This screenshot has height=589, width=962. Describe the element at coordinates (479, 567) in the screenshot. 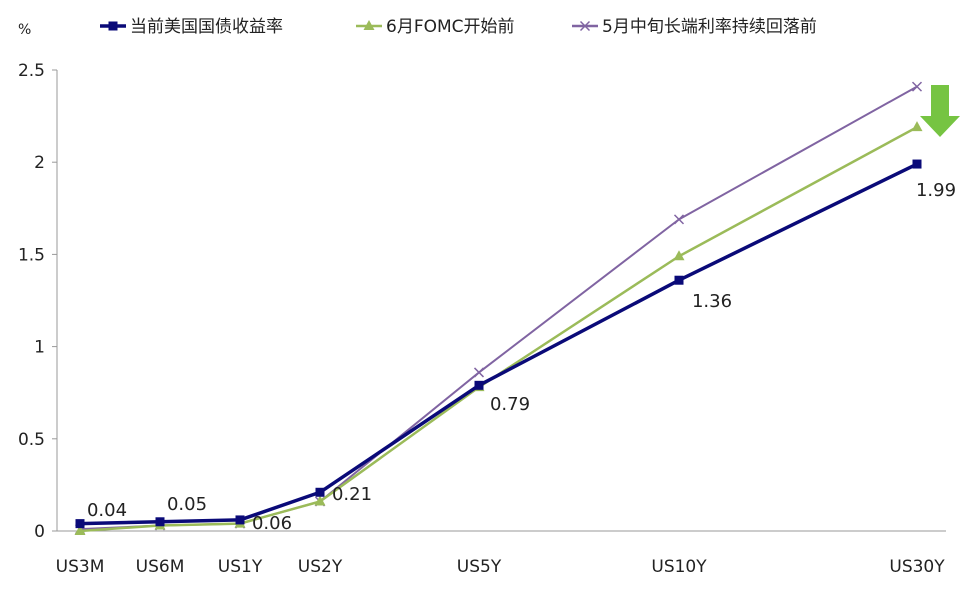

I see `x-tick-label: US5Y` at that location.